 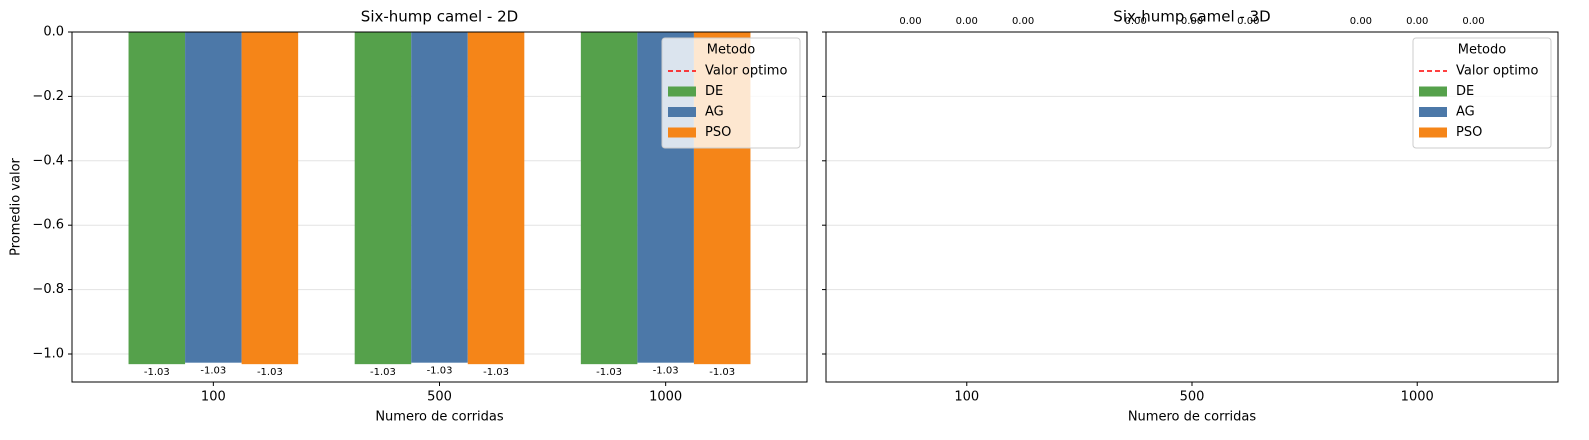 I want to click on y-tick-label: −0.2, so click(x=48, y=96).